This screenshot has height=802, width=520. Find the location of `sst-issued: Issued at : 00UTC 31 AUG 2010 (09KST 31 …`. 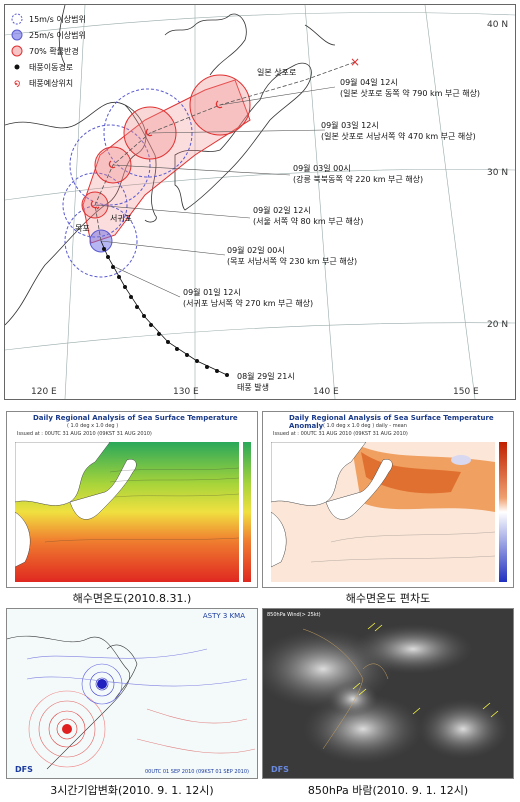

sst-issued: Issued at : 00UTC 31 AUG 2010 (09KST 31 … is located at coordinates (84, 434).